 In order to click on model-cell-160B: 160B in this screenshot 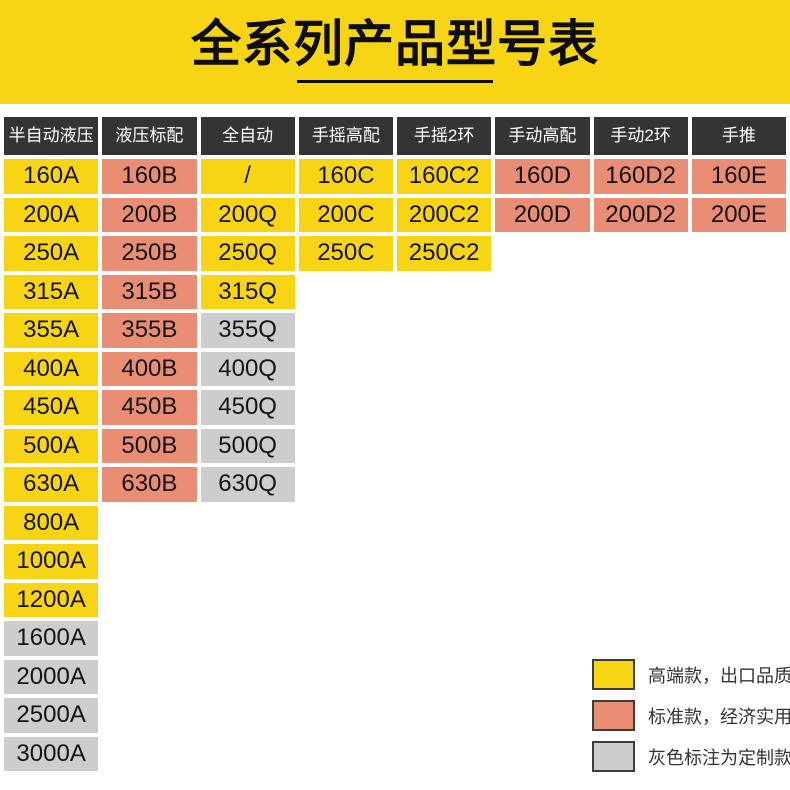, I will do `click(149, 176)`.